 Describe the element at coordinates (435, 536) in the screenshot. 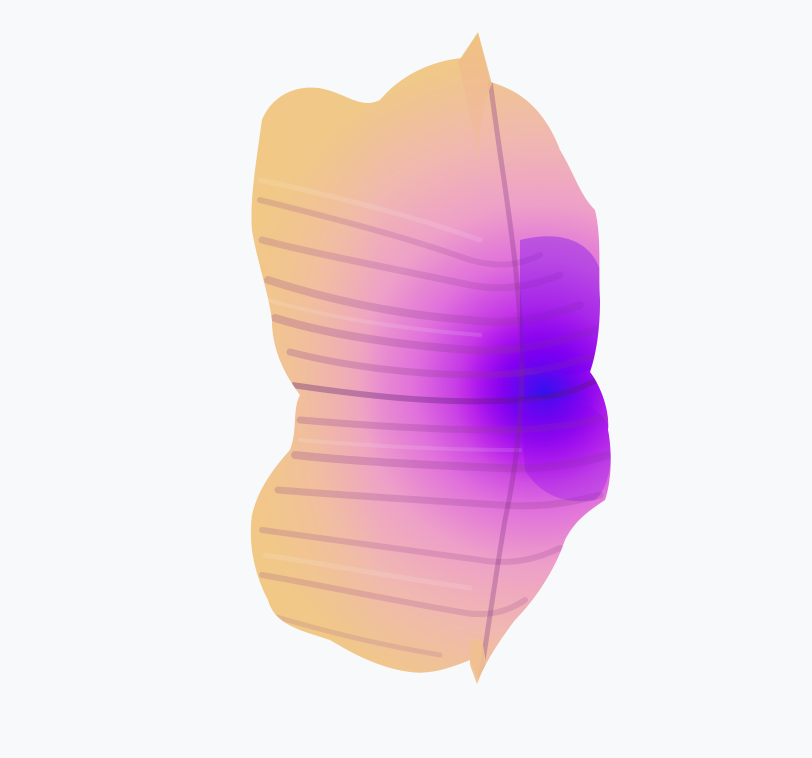

I see `lower-ridges` at that location.